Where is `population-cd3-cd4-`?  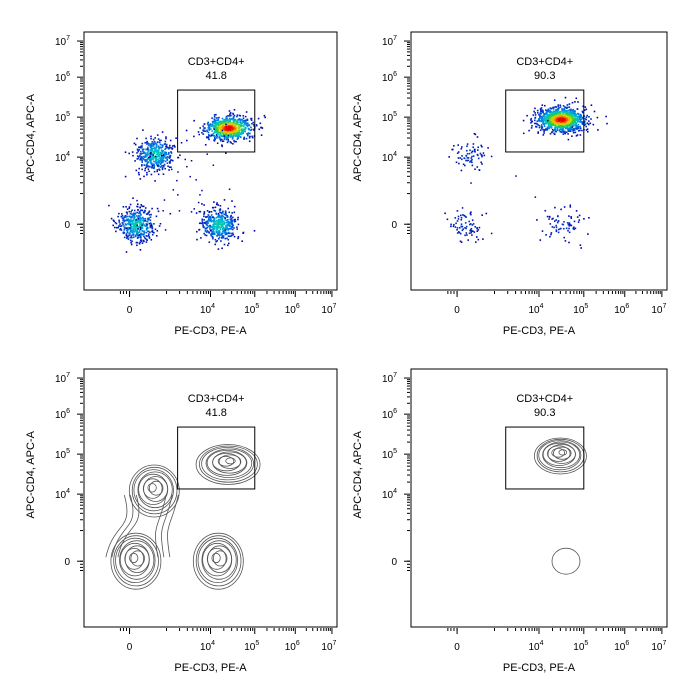 population-cd3-cd4- is located at coordinates (565, 118).